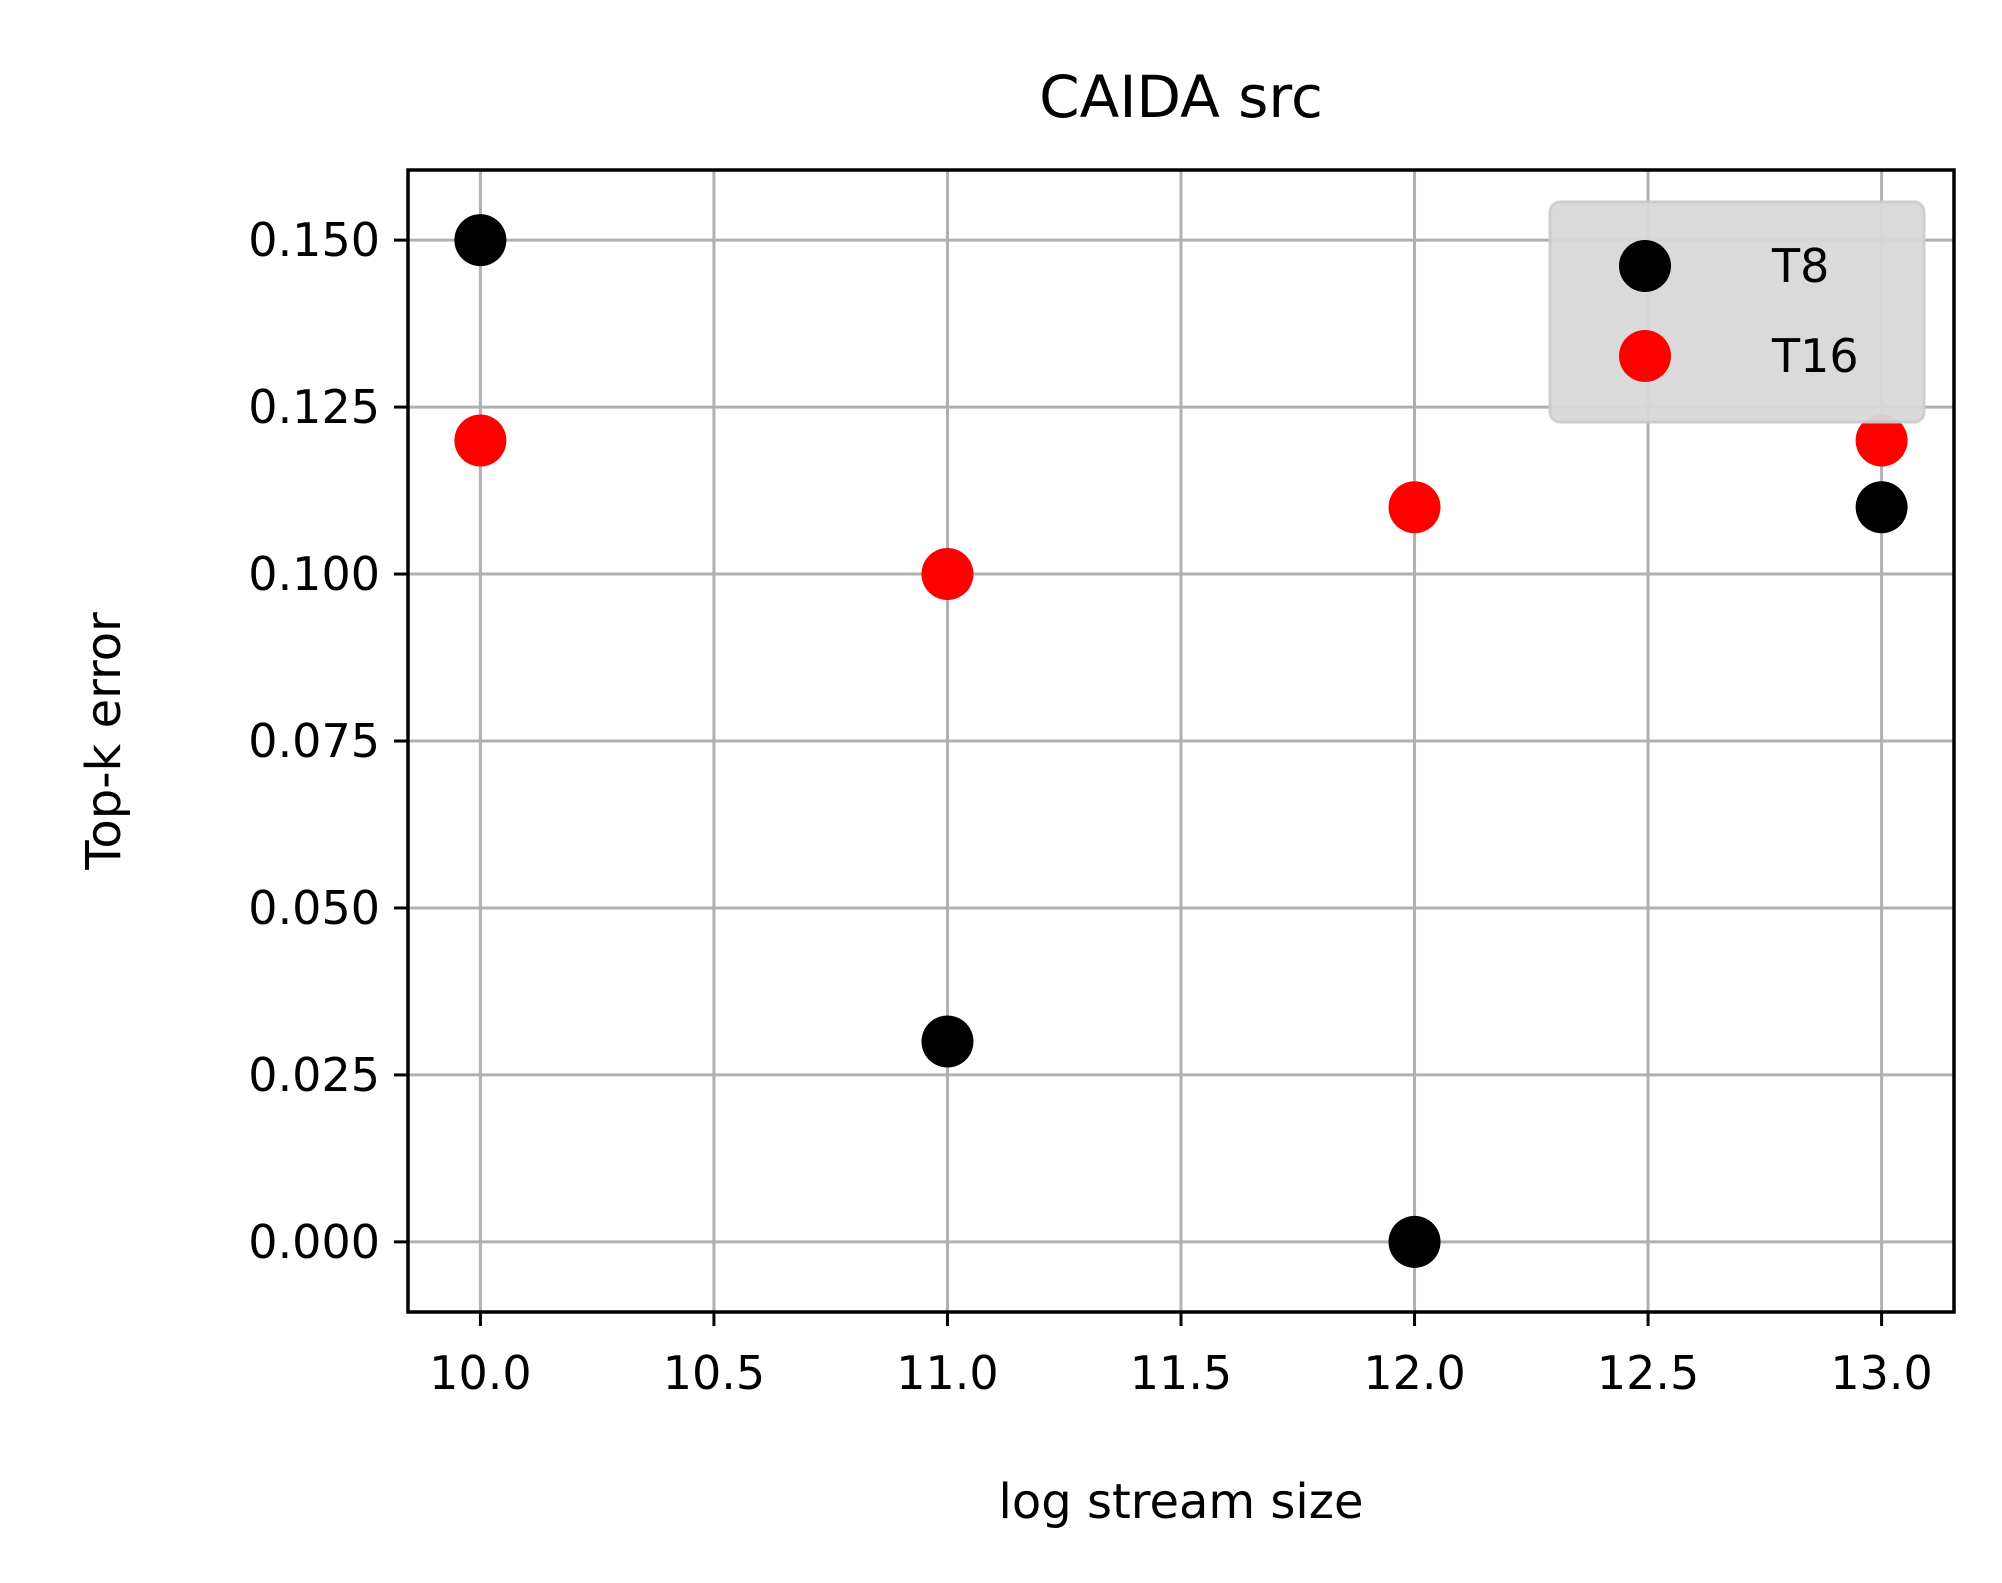 The height and width of the screenshot is (1583, 2002). Describe the element at coordinates (104, 741) in the screenshot. I see `y-axis-label: Top-k error` at that location.